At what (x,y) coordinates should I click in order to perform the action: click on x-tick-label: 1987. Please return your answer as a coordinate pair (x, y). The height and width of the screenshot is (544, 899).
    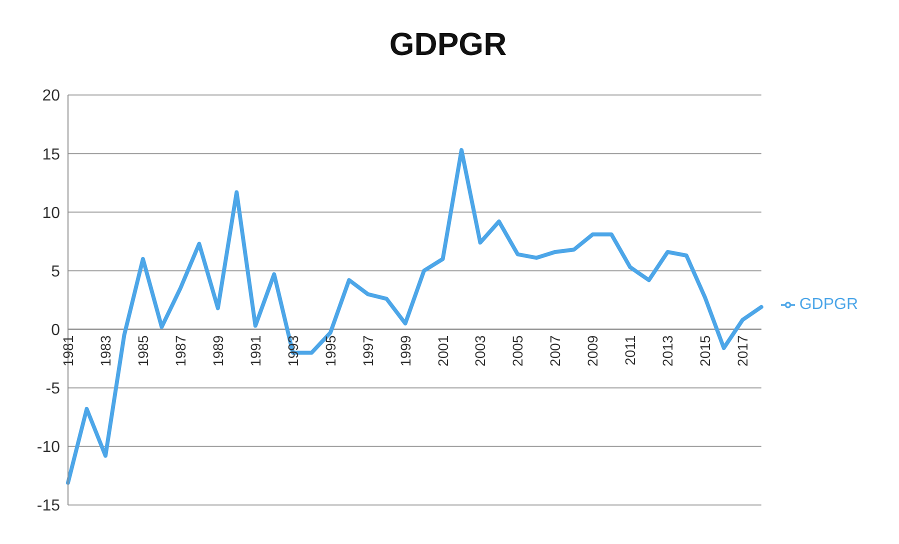
    Looking at the image, I should click on (180, 350).